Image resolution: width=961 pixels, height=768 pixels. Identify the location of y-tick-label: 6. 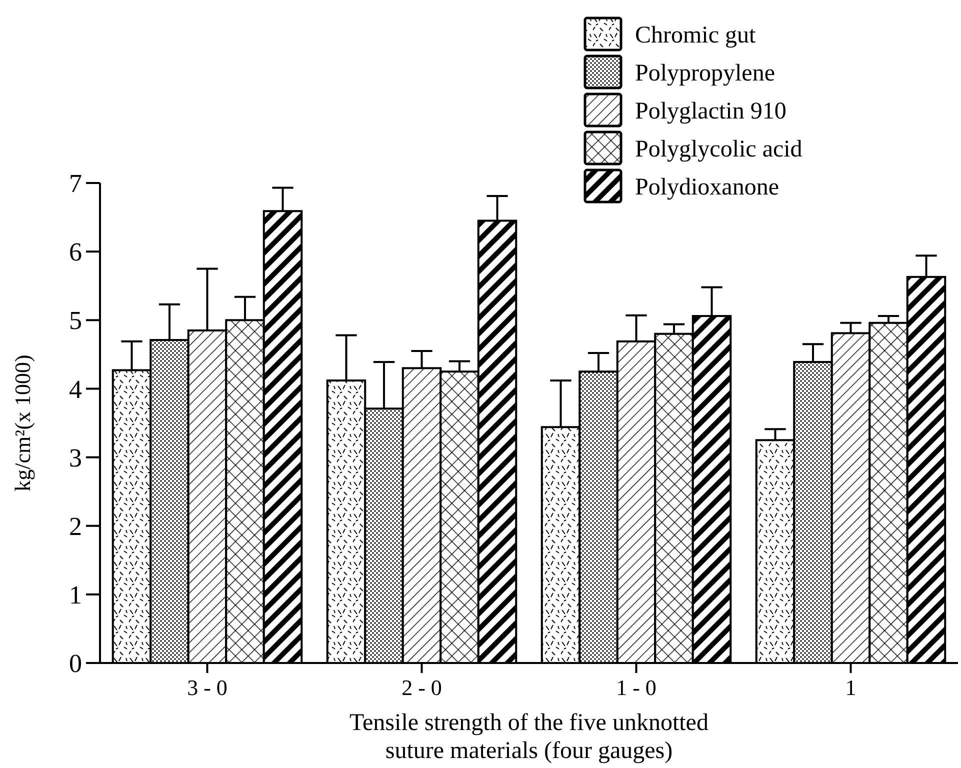
(75, 252).